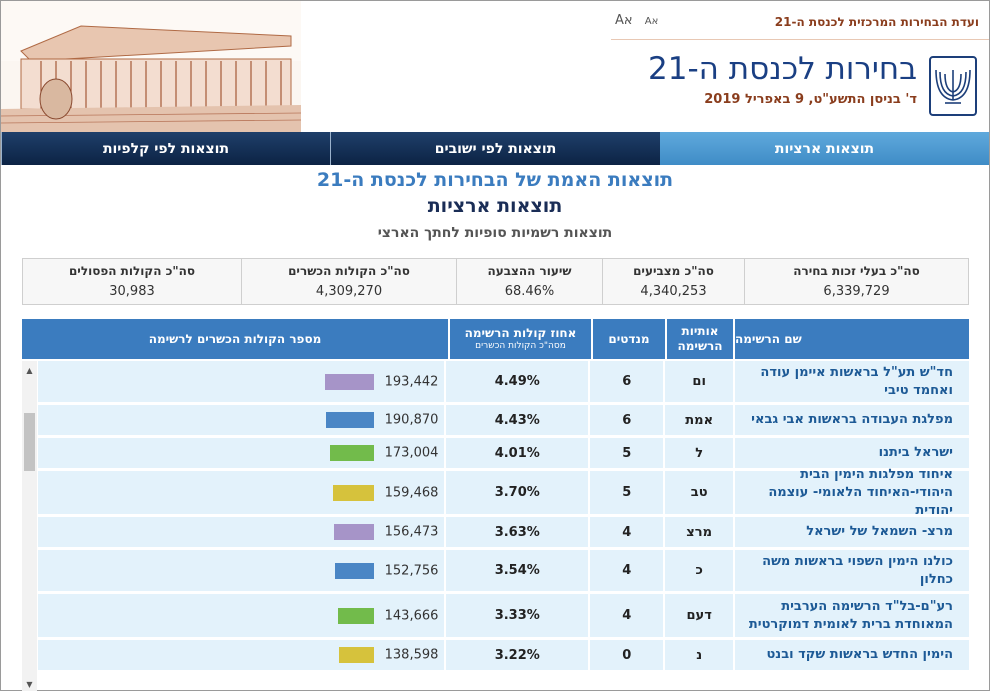 This screenshot has height=691, width=990. I want to click on tab-results-by-locality: תוצאות לפי ישובים, so click(495, 148).